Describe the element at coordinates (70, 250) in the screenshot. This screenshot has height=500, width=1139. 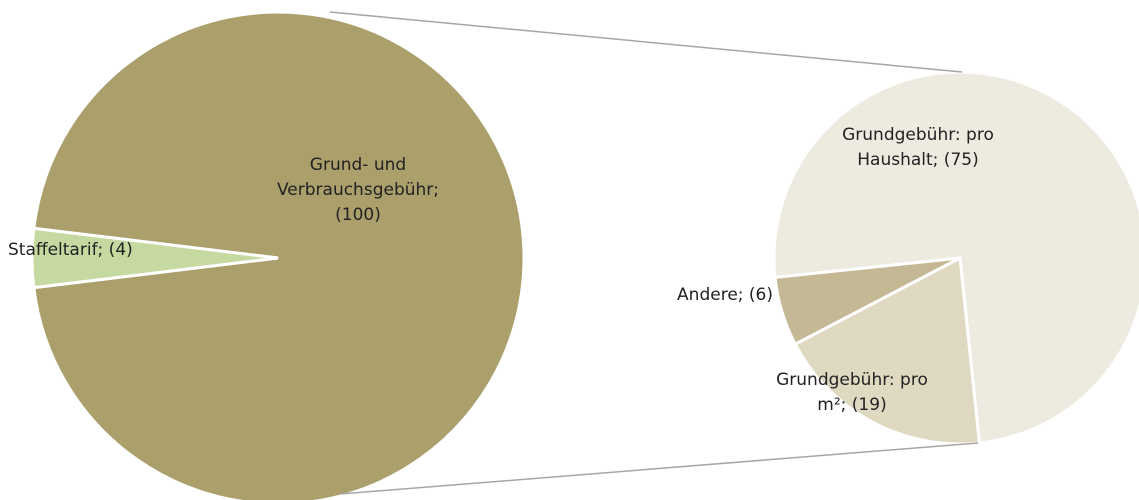
I see `data-label: Staffeltarif; (4)` at that location.